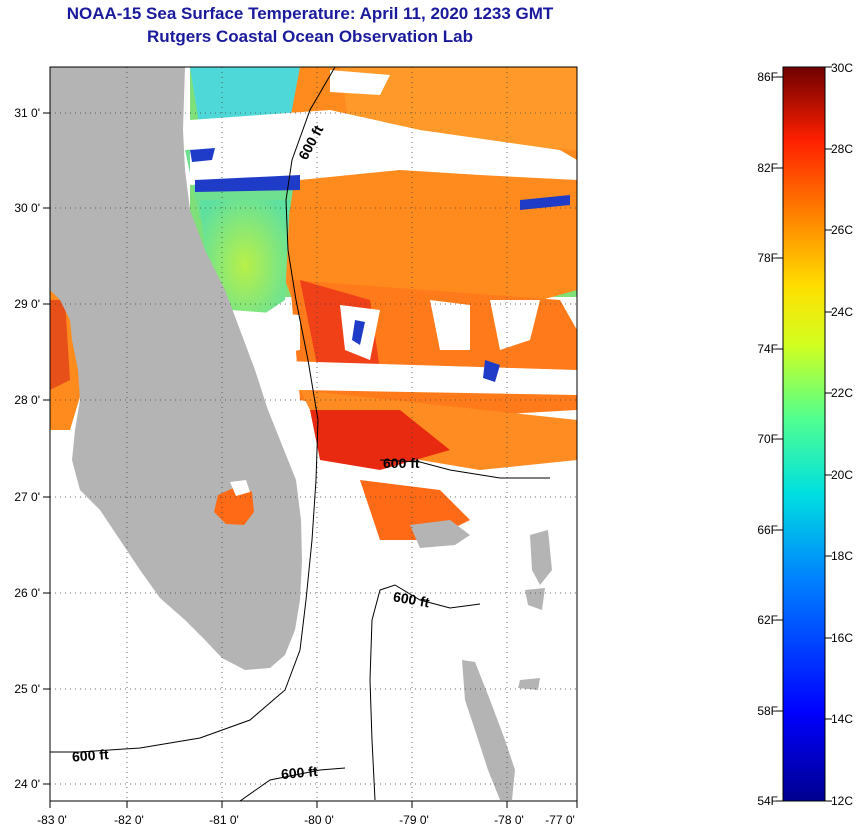 This screenshot has width=864, height=832. I want to click on colorbar-ticks, so click(804, 434).